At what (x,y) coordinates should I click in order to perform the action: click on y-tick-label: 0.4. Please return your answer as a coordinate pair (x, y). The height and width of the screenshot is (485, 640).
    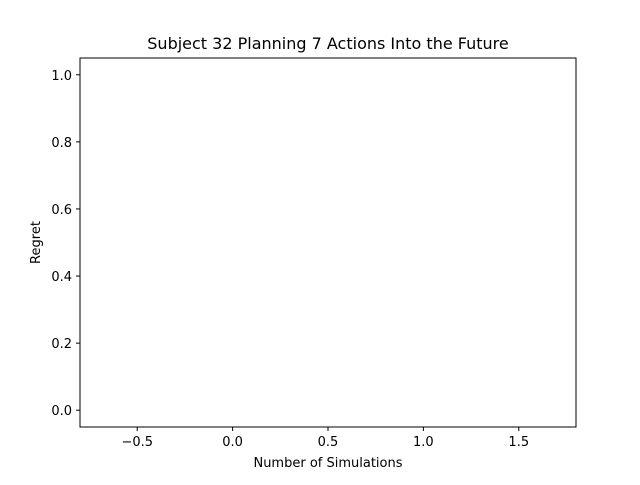
    Looking at the image, I should click on (61, 277).